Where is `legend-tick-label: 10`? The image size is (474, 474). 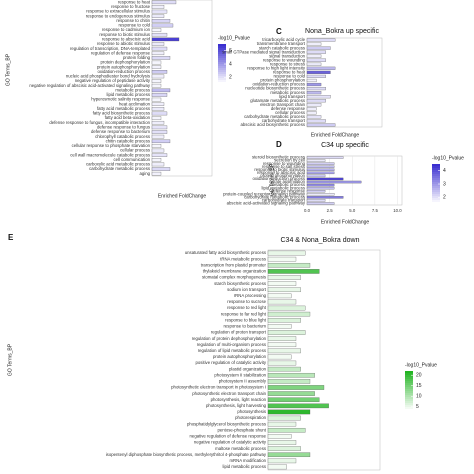
legend-tick-label: 10 is located at coordinates (419, 397).